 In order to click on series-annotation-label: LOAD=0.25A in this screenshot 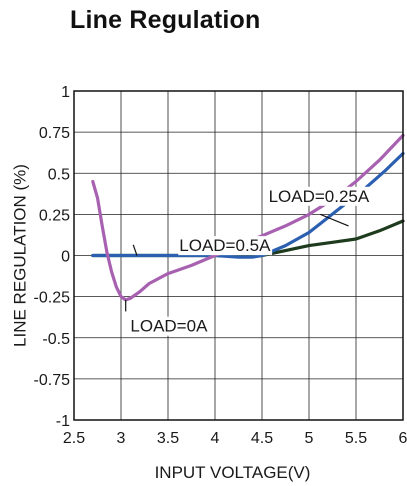, I will do `click(319, 196)`.